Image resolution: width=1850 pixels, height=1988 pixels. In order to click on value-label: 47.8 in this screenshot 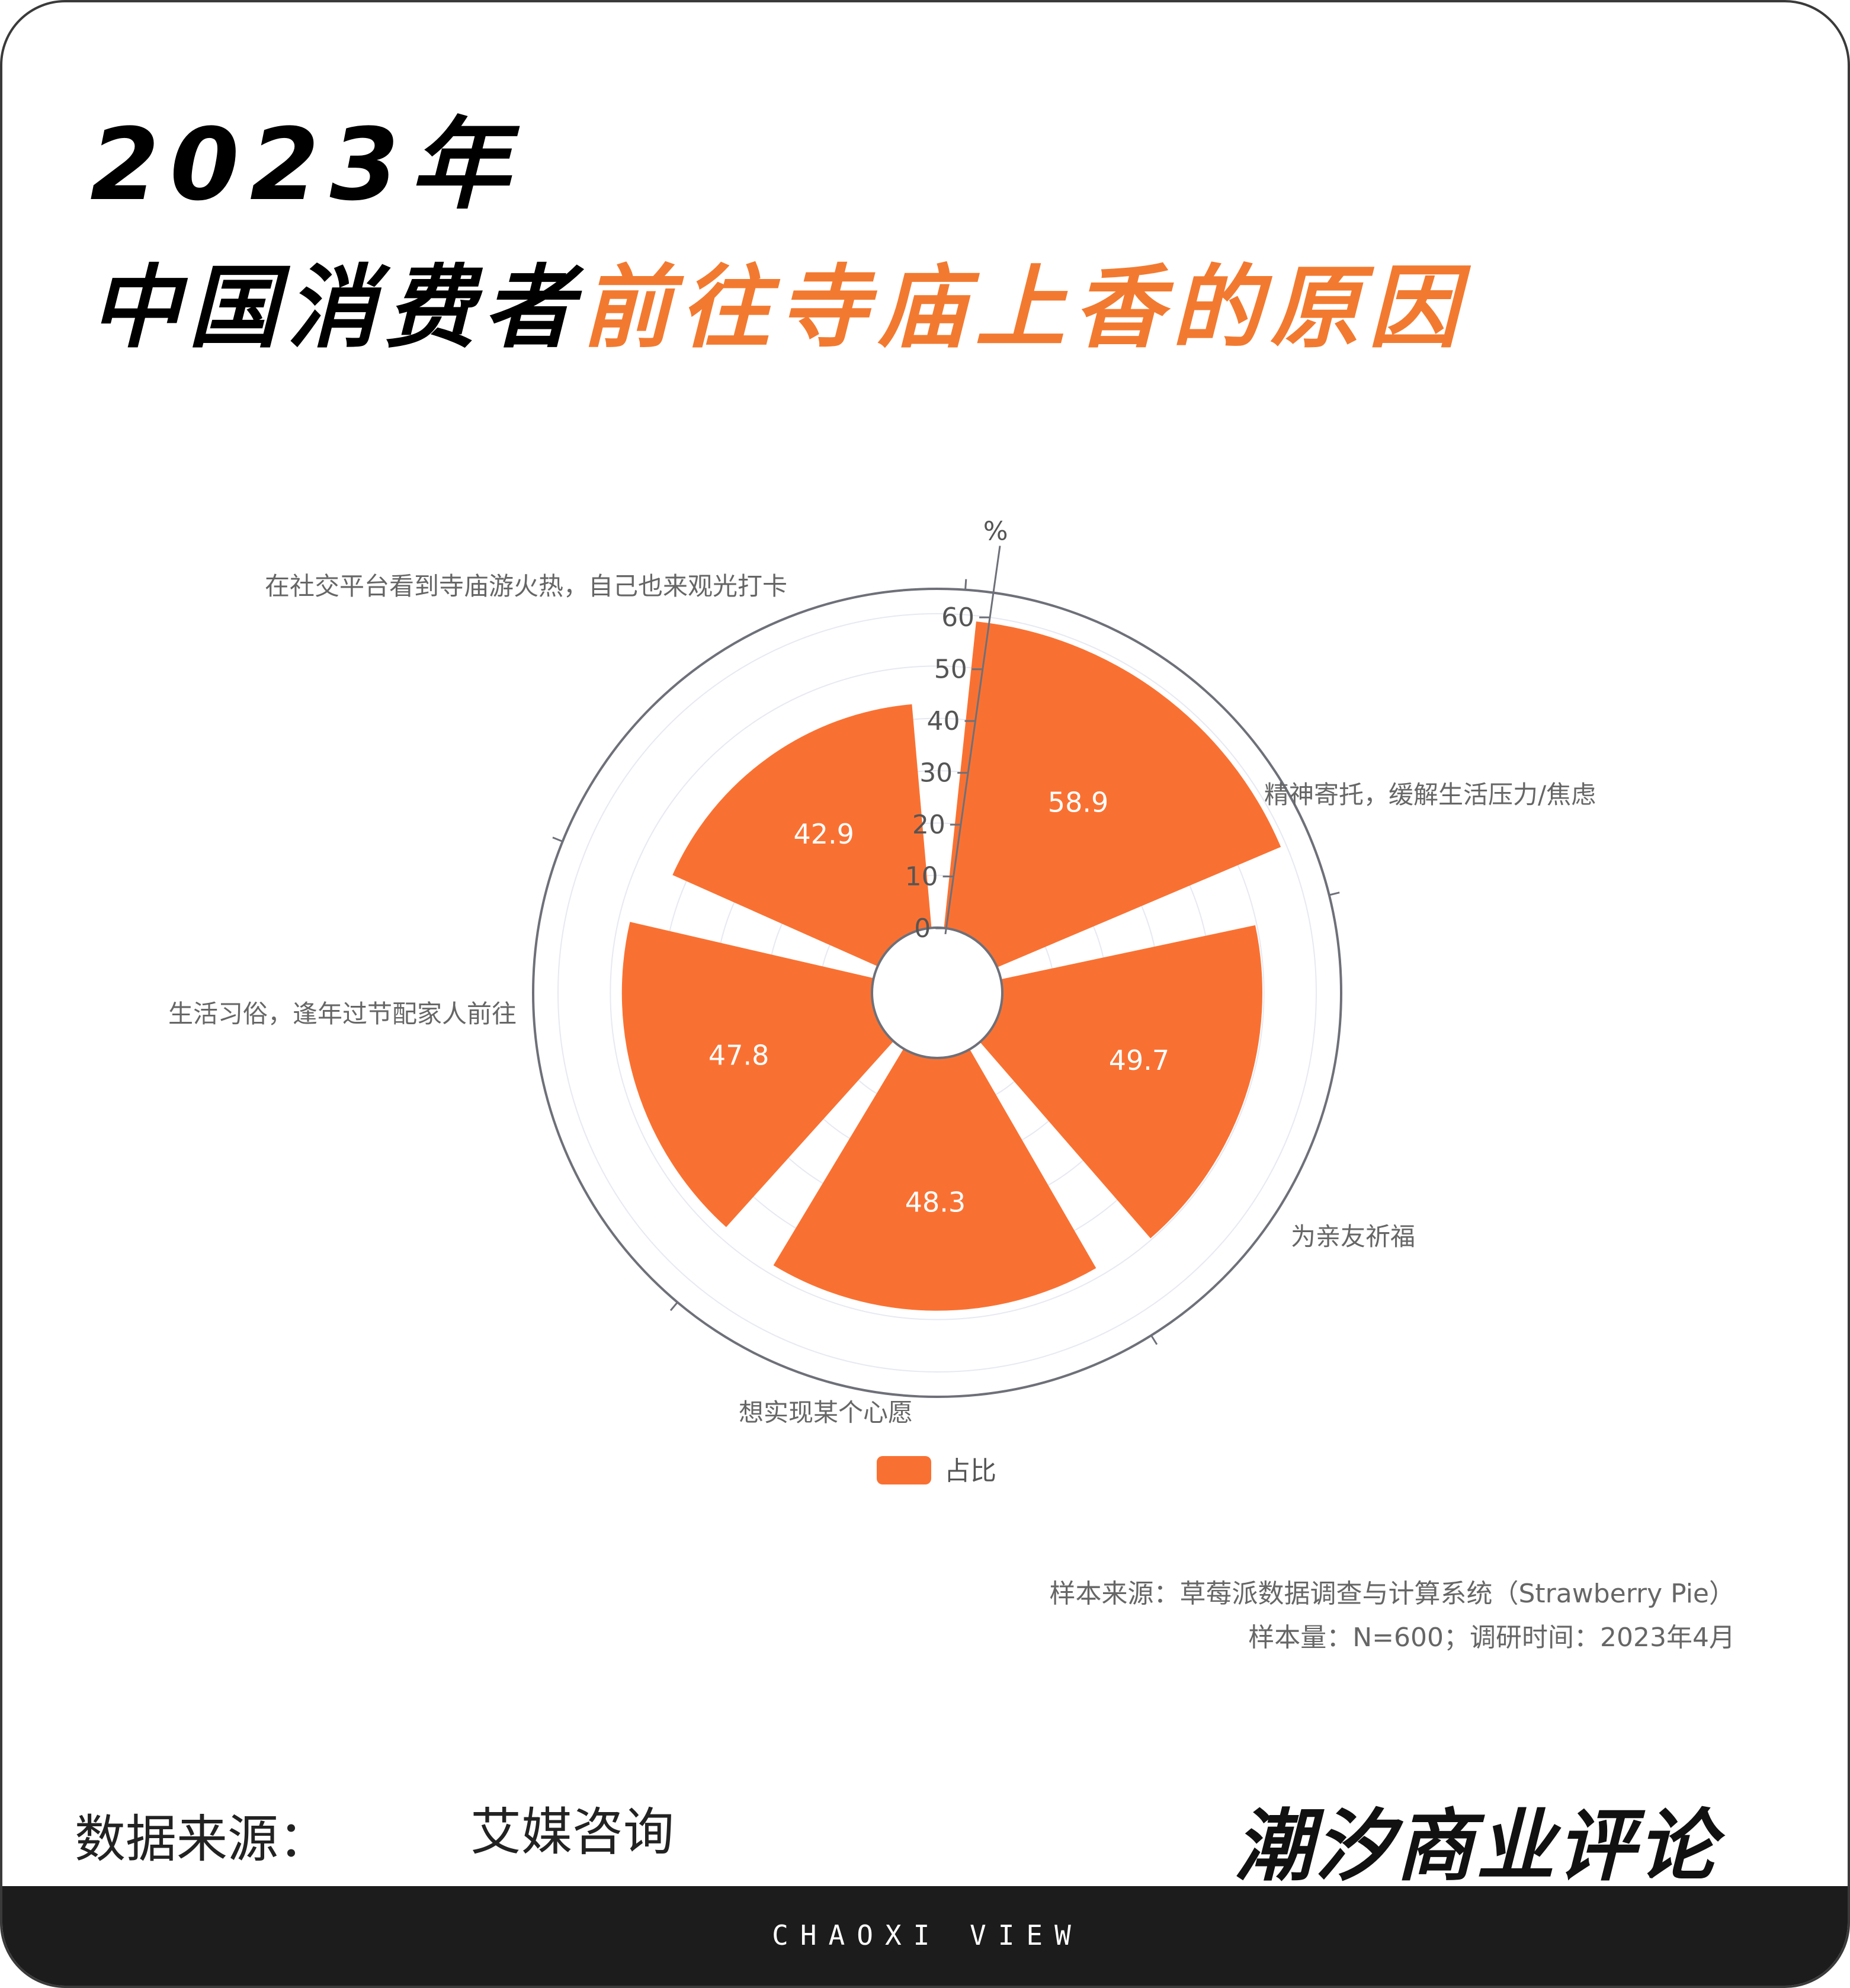, I will do `click(739, 1056)`.